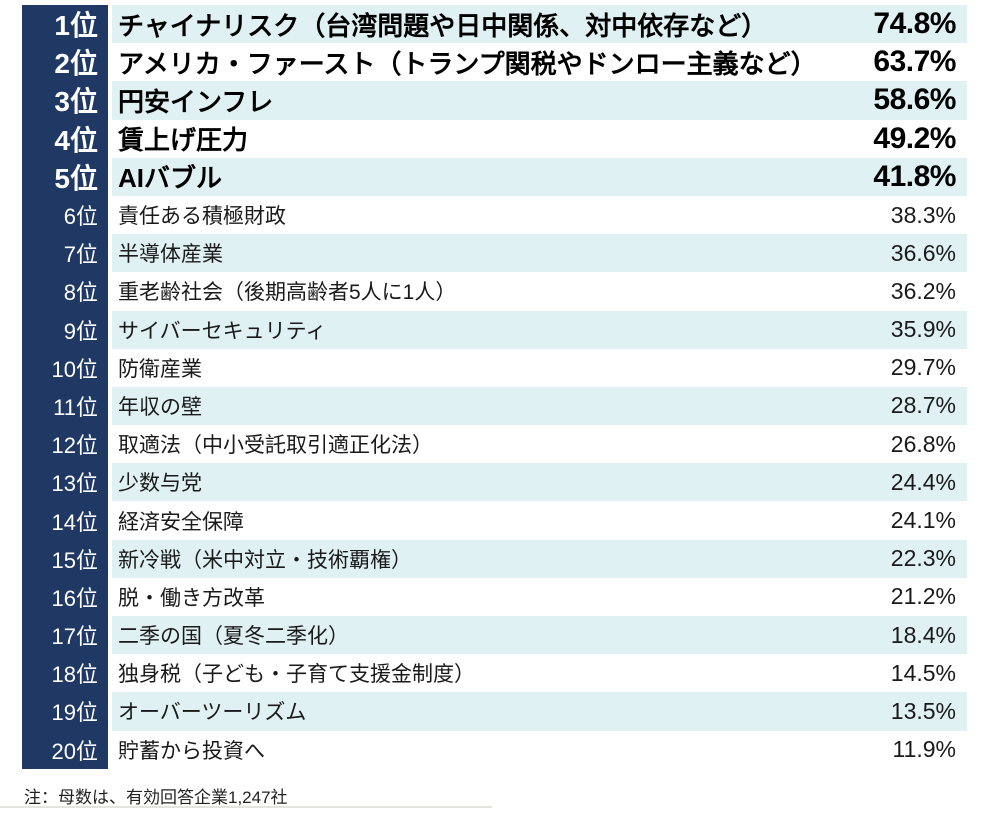 Image resolution: width=992 pixels, height=816 pixels. What do you see at coordinates (287, 293) in the screenshot?
I see `item-label: 重老齢社会（後期高齢者5人に1人）` at bounding box center [287, 293].